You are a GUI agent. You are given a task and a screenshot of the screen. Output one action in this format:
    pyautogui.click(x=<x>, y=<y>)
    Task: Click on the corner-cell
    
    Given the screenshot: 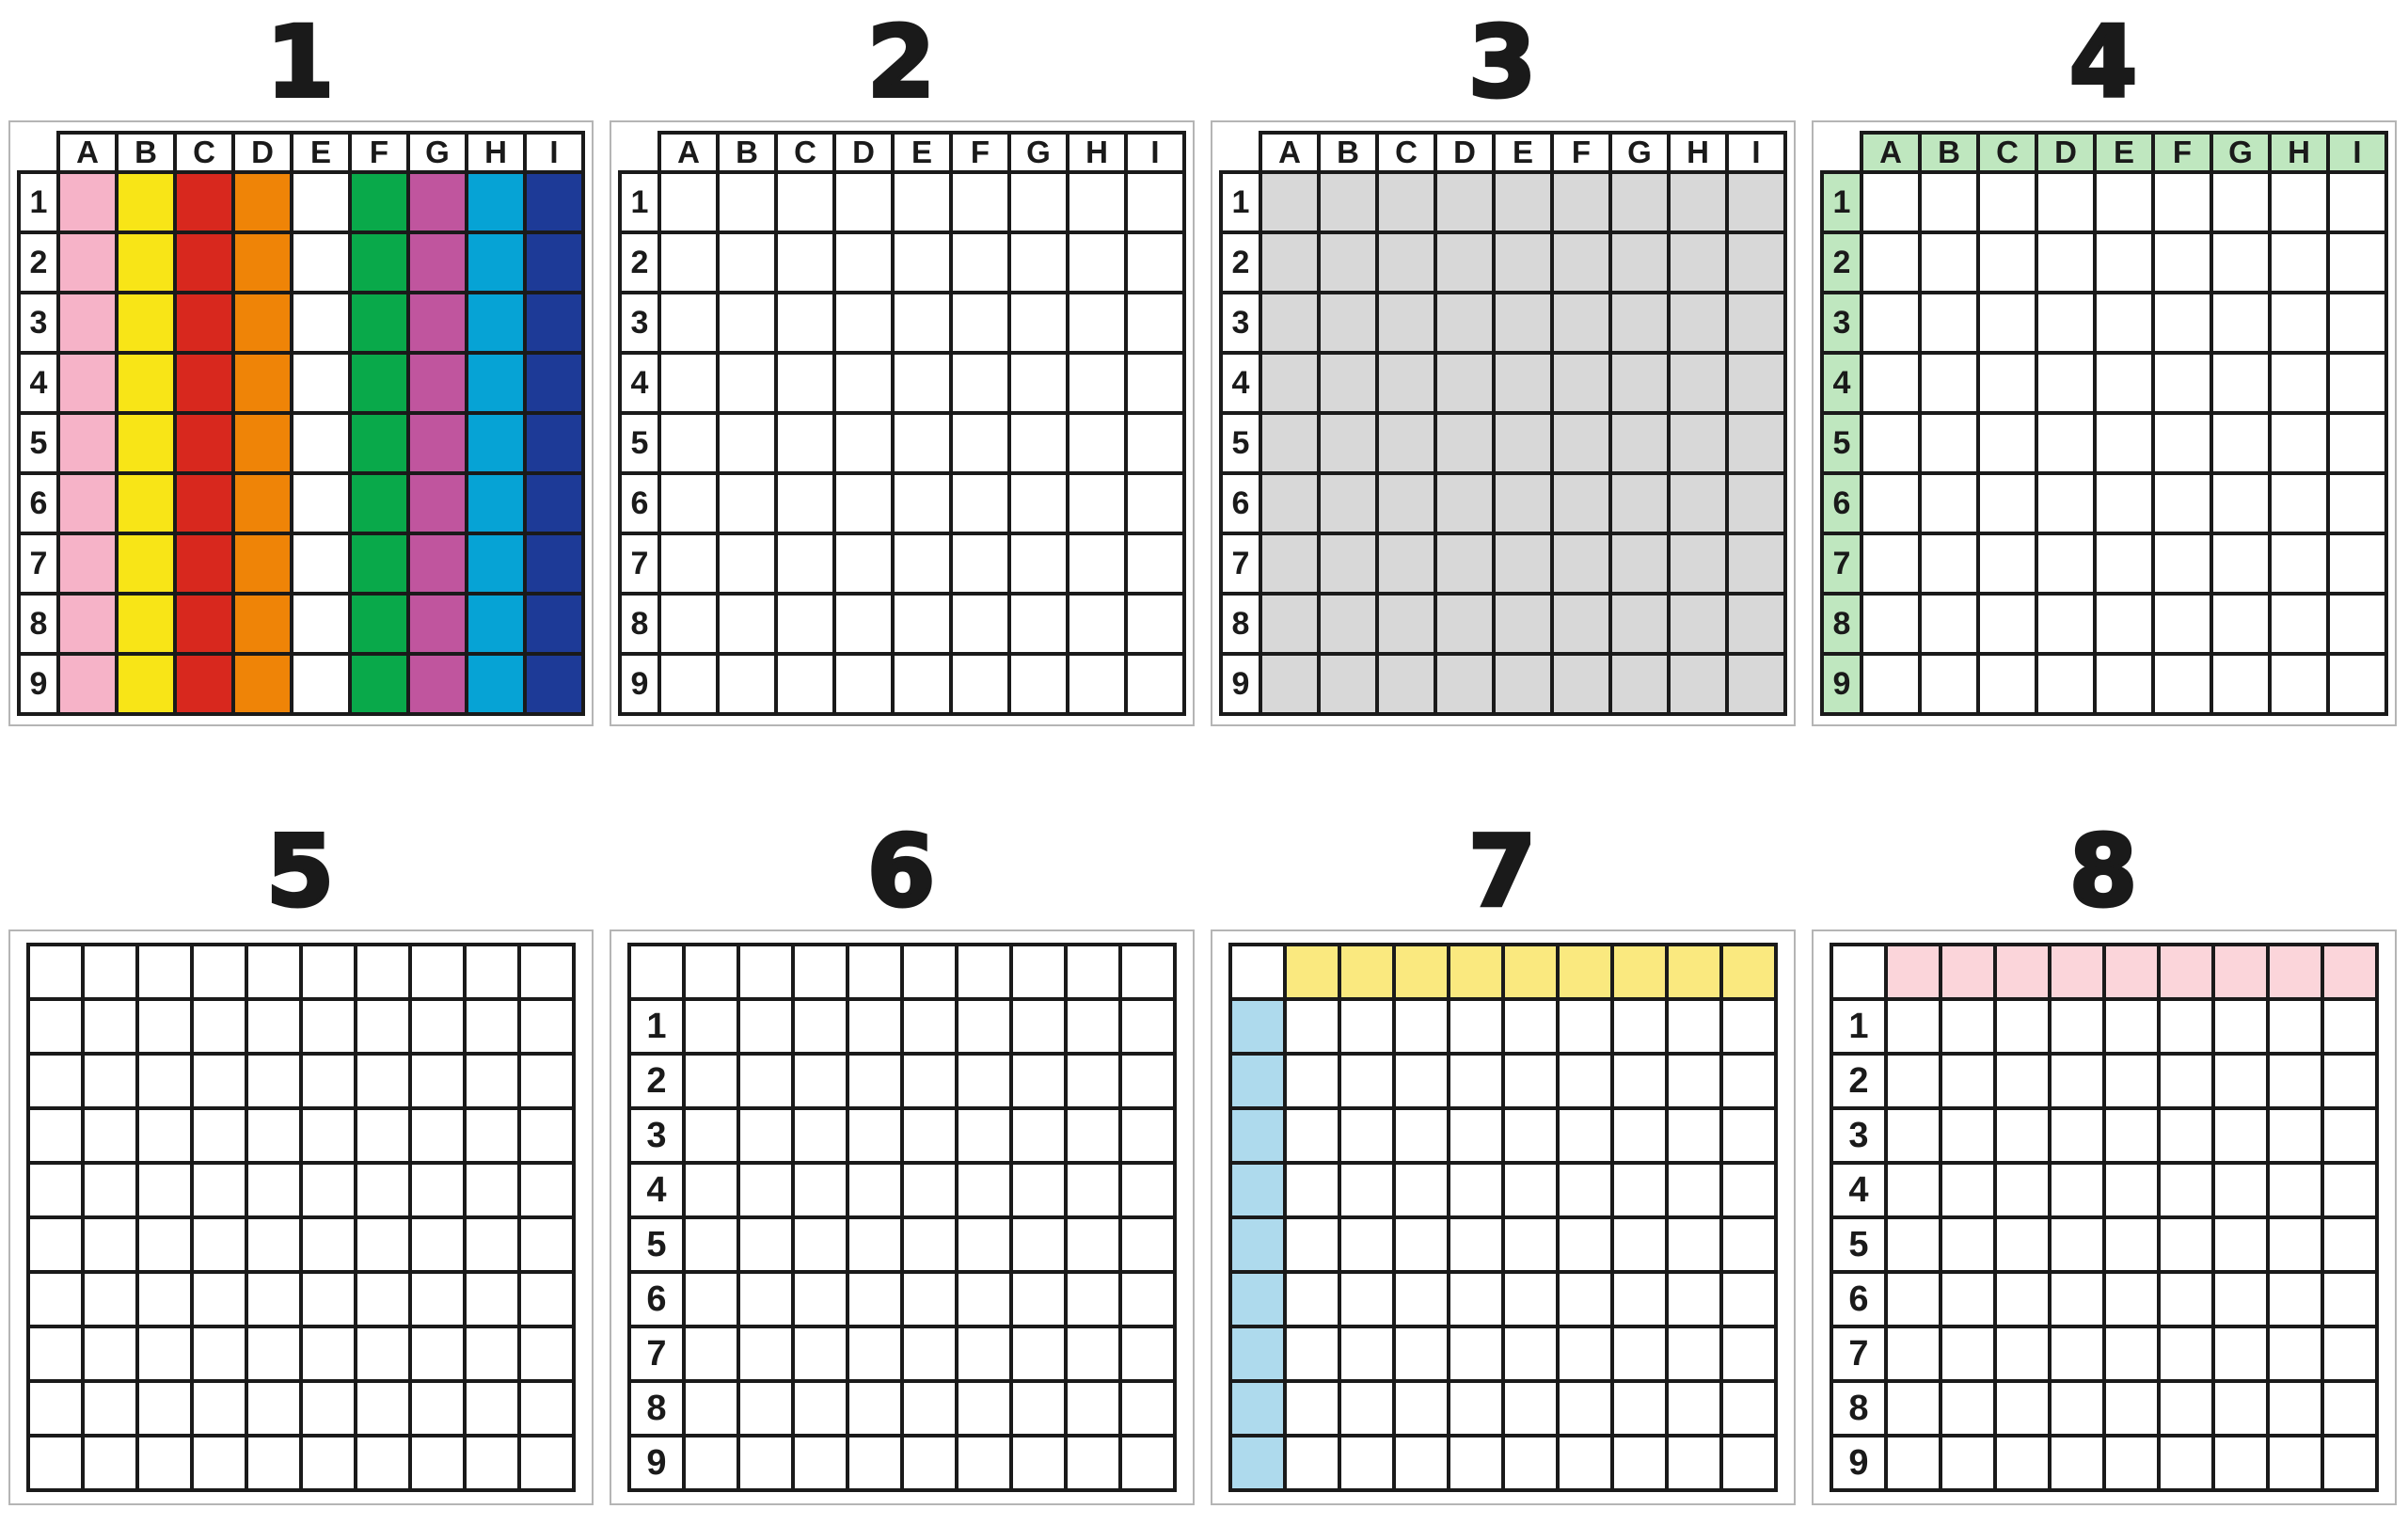 What is the action you would take?
    pyautogui.click(x=1257, y=972)
    